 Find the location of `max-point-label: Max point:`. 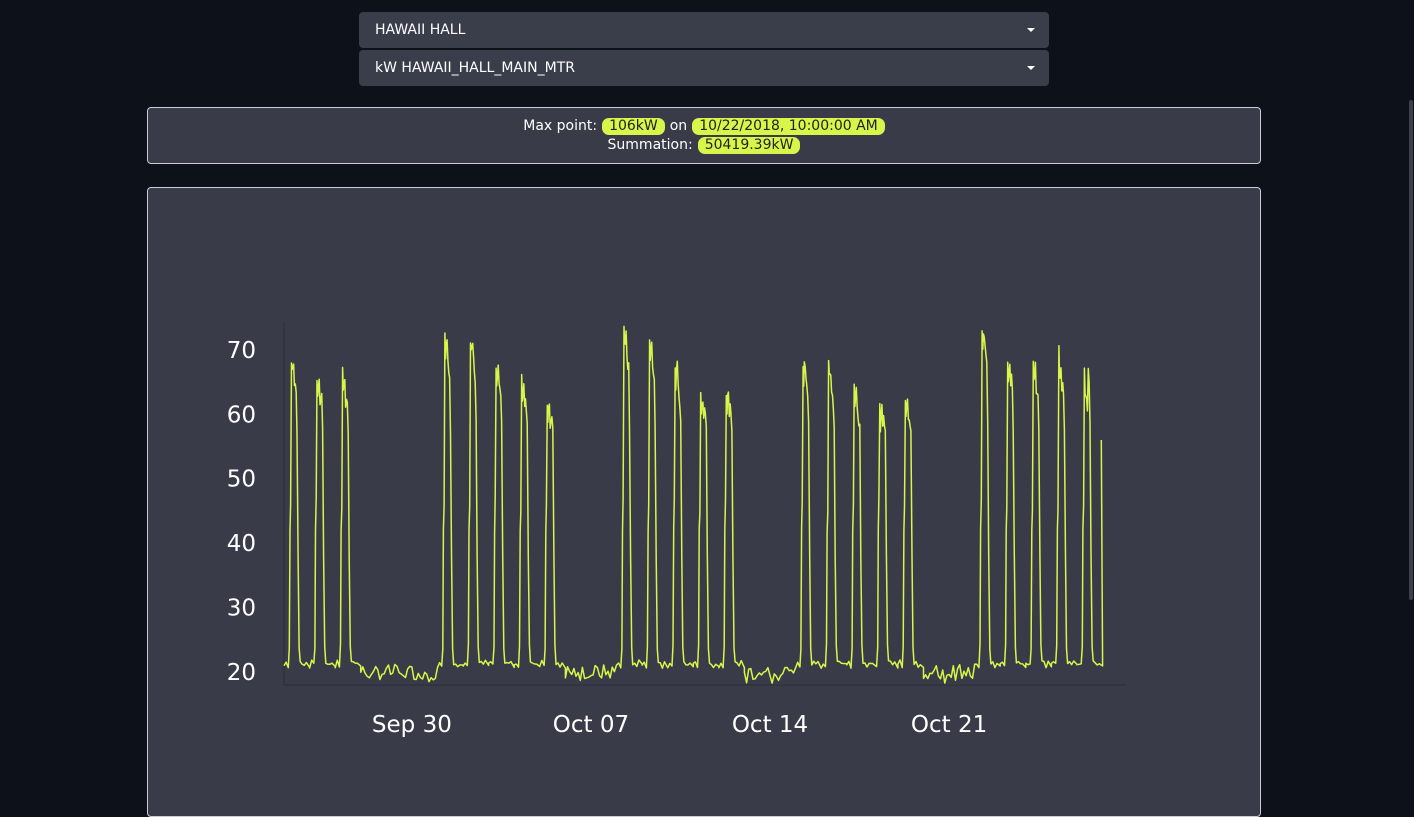

max-point-label: Max point: is located at coordinates (560, 125).